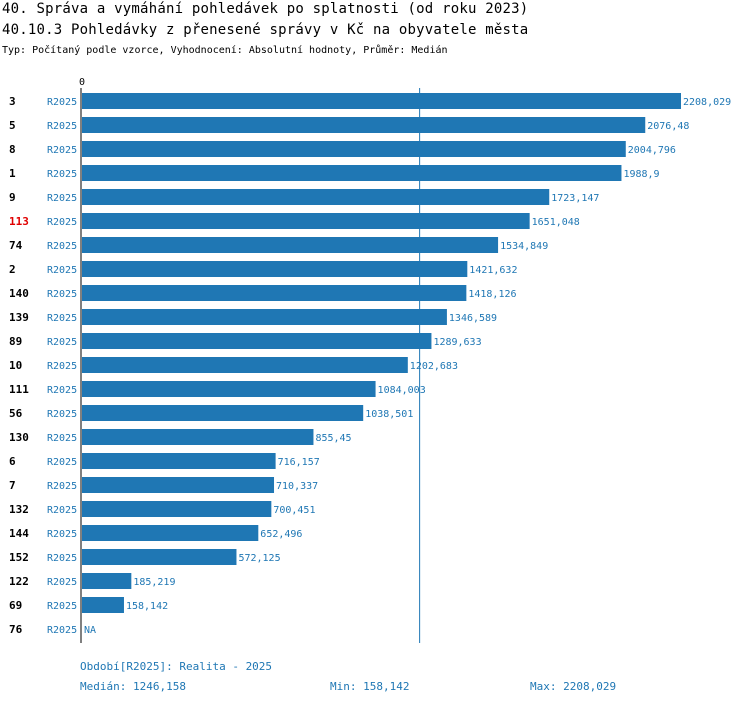 The width and height of the screenshot is (750, 704). I want to click on value-label: 158,142, so click(147, 606).